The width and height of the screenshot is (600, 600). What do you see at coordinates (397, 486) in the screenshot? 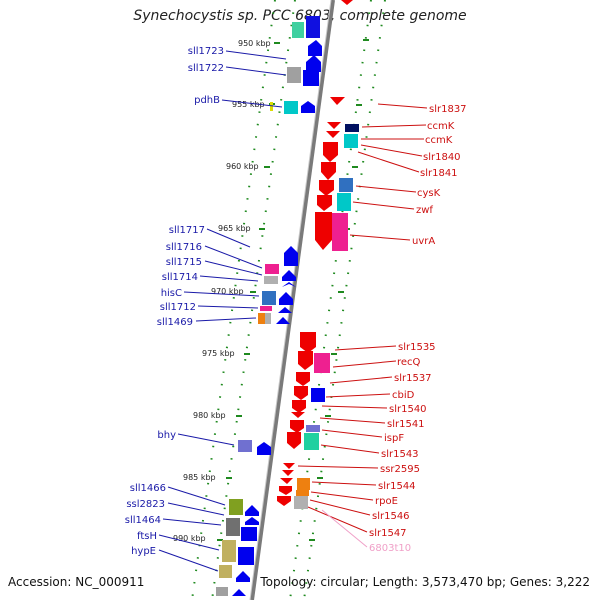
I see `gene-label-right: slr1544` at bounding box center [397, 486].